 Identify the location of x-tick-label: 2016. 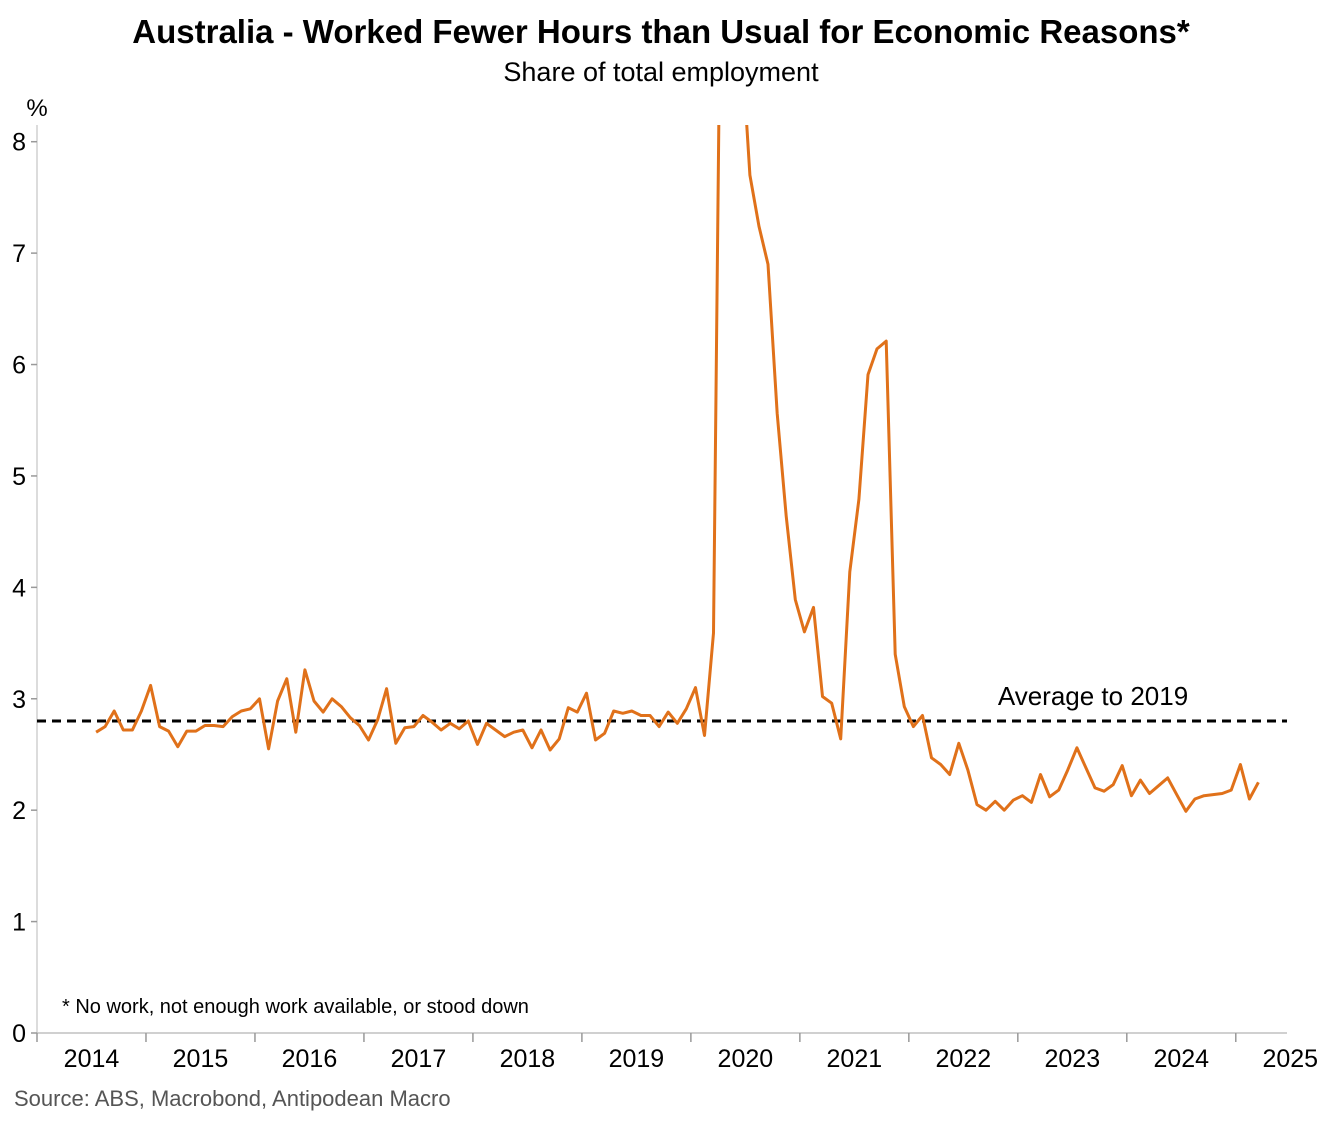
(310, 1059).